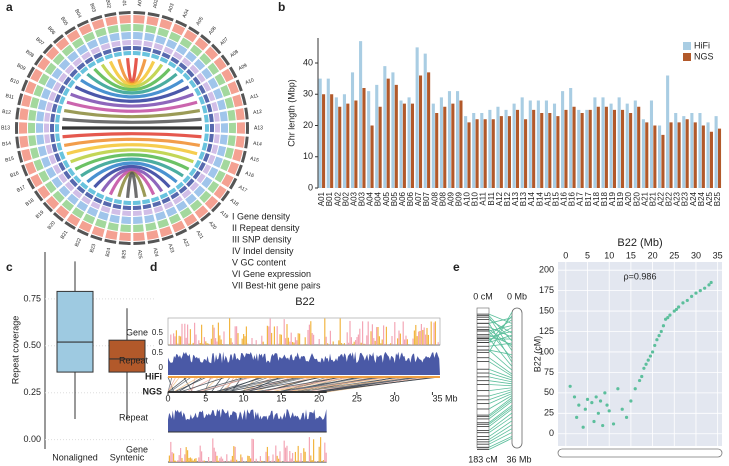  What do you see at coordinates (7, 144) in the screenshot?
I see `chromosome-label: B14` at bounding box center [7, 144].